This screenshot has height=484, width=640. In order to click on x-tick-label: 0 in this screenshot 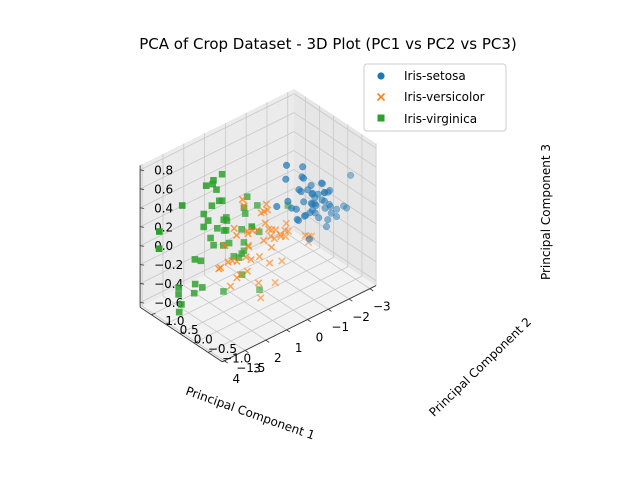, I will do `click(320, 338)`.